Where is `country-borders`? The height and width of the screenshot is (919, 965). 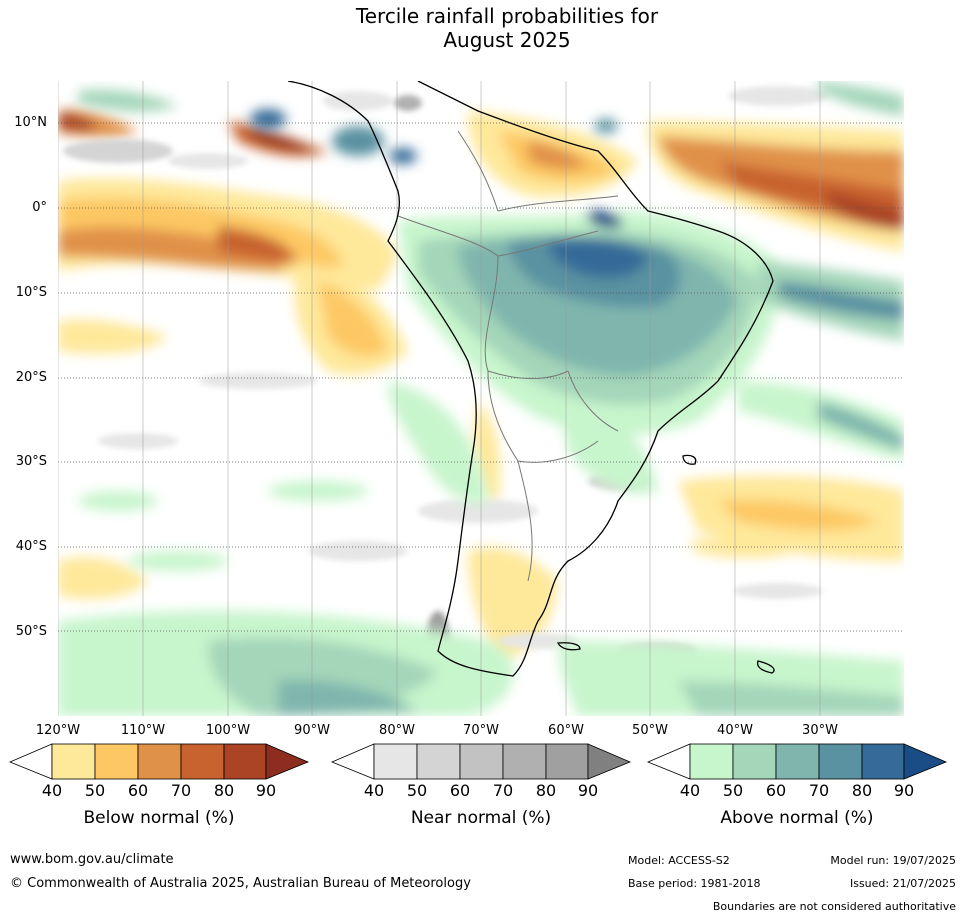
country-borders is located at coordinates (508, 356).